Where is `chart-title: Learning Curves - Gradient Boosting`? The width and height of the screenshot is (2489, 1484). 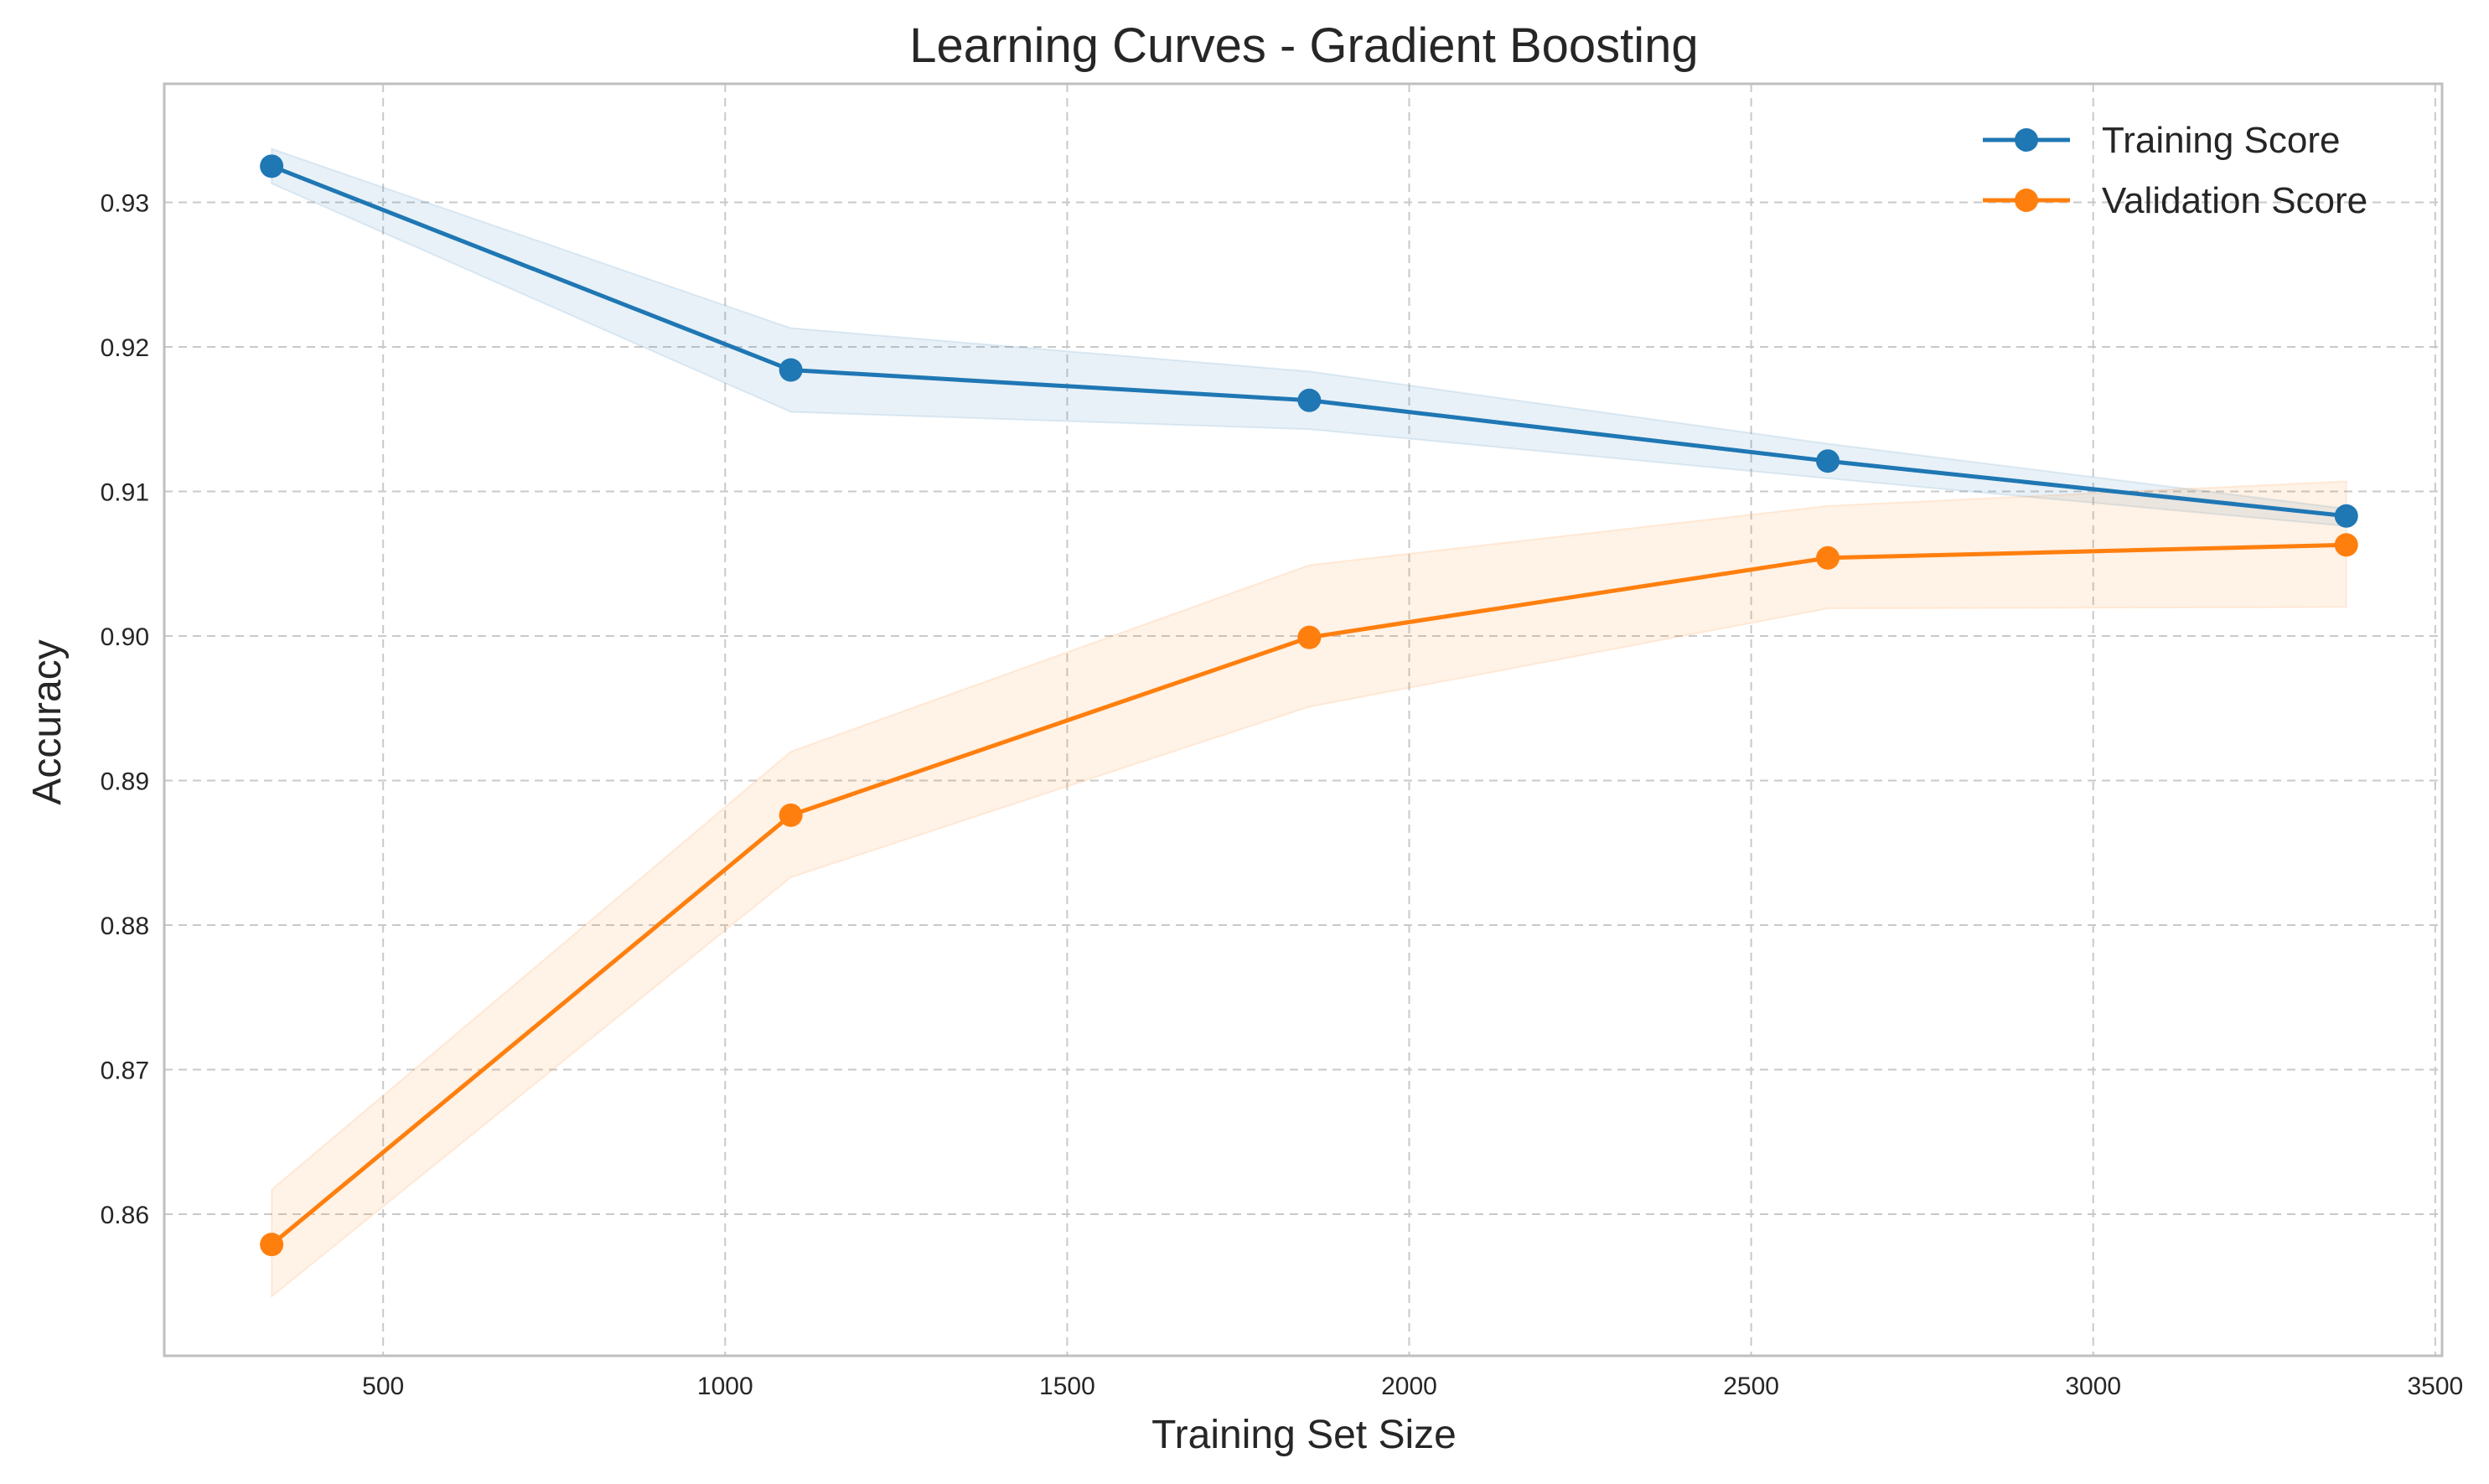 chart-title: Learning Curves - Gradient Boosting is located at coordinates (1303, 46).